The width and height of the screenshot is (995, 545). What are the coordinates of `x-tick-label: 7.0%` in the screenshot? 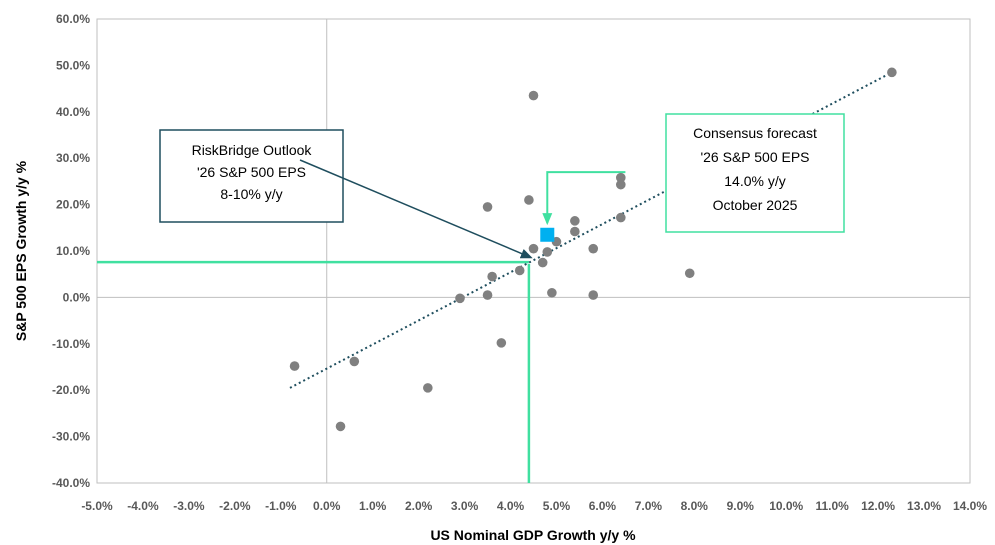 It's located at (649, 506).